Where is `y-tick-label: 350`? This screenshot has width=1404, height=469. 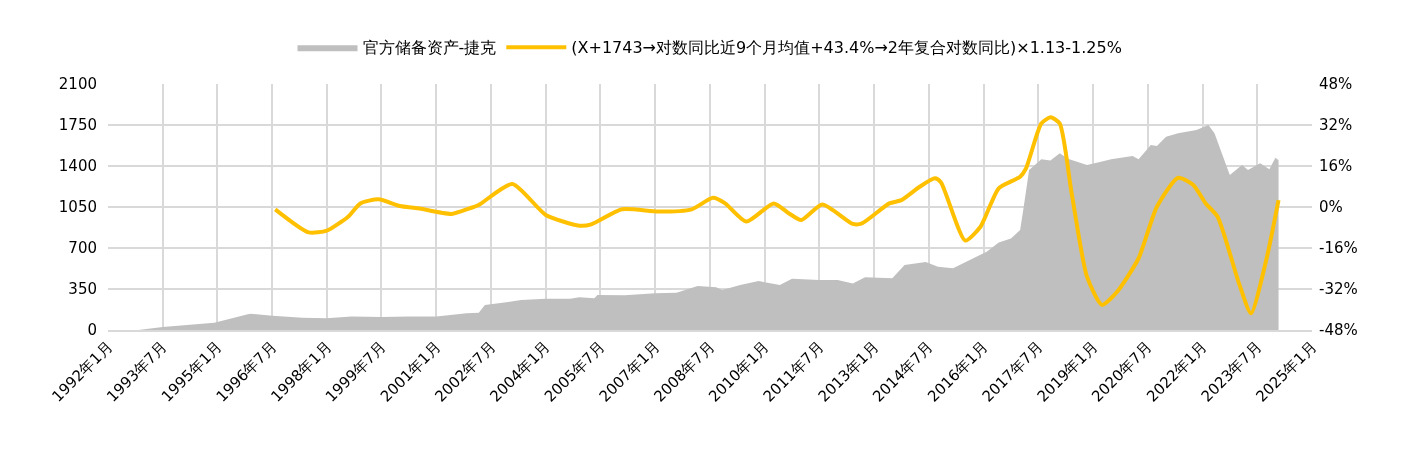 y-tick-label: 350 is located at coordinates (82, 289).